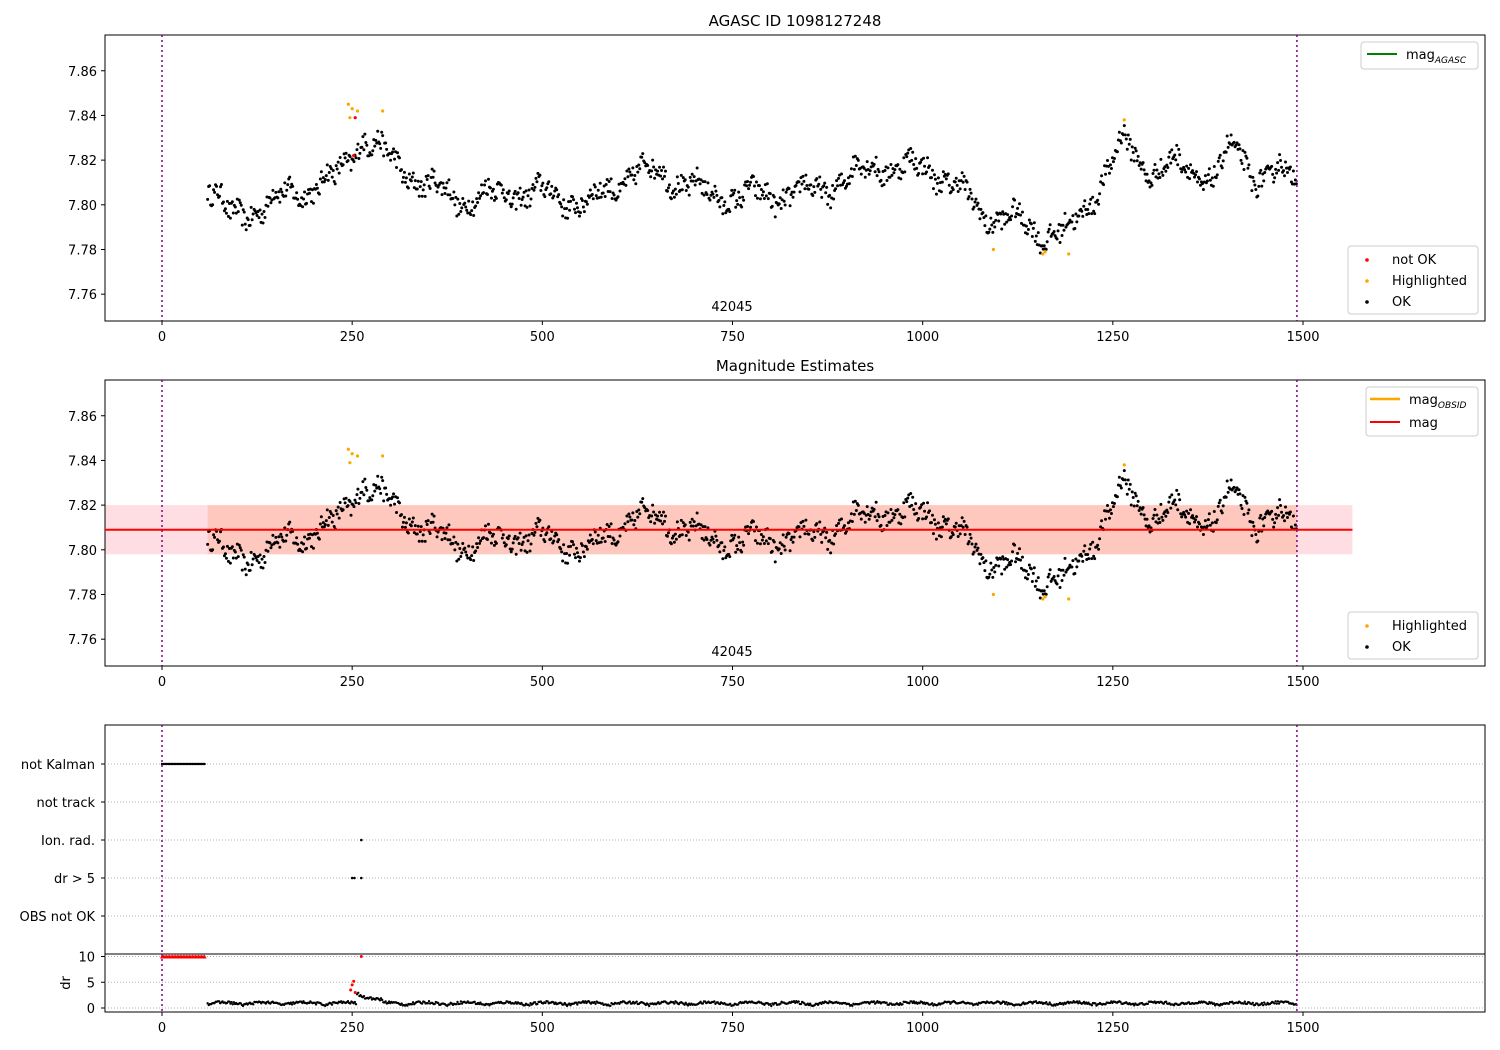  Describe the element at coordinates (732, 682) in the screenshot. I see `x-tick-label: 750` at that location.